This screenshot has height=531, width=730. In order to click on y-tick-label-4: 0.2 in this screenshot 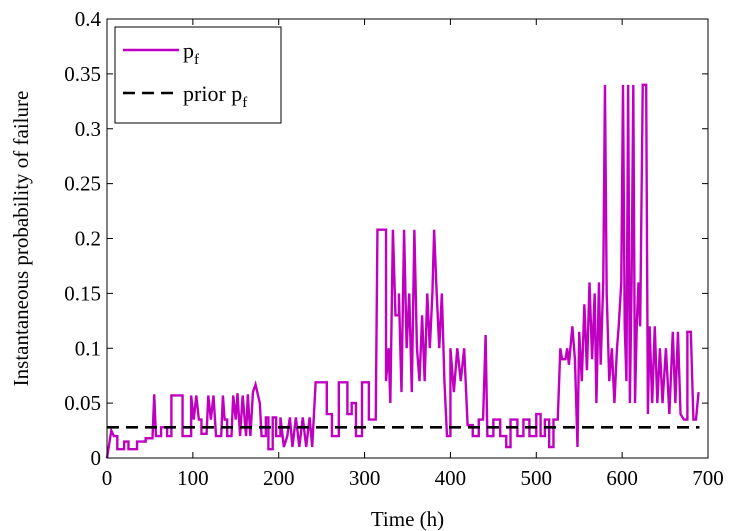, I will do `click(88, 239)`.